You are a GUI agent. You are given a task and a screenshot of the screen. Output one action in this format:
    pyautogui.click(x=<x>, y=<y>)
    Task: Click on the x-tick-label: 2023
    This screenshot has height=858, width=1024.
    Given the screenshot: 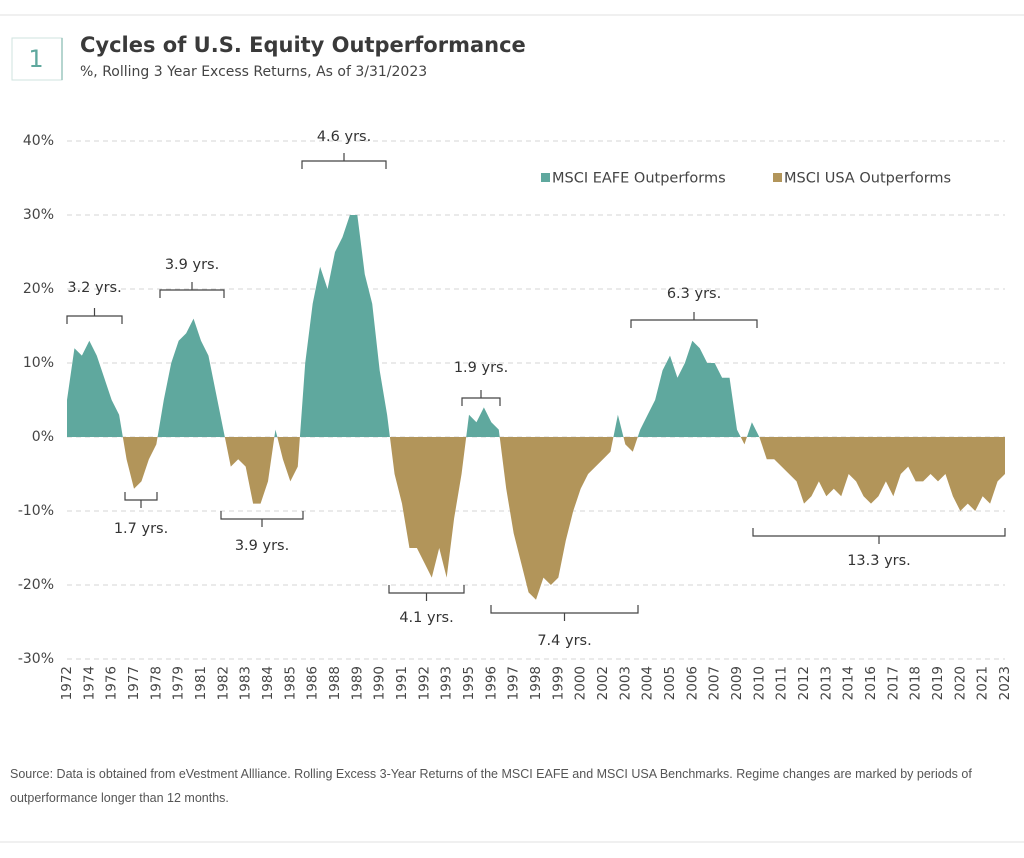 What is the action you would take?
    pyautogui.click(x=1005, y=683)
    